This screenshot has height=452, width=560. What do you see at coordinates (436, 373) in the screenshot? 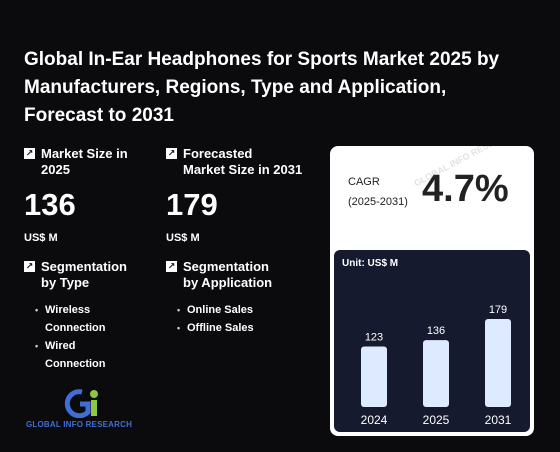
I see `bar-2025` at bounding box center [436, 373].